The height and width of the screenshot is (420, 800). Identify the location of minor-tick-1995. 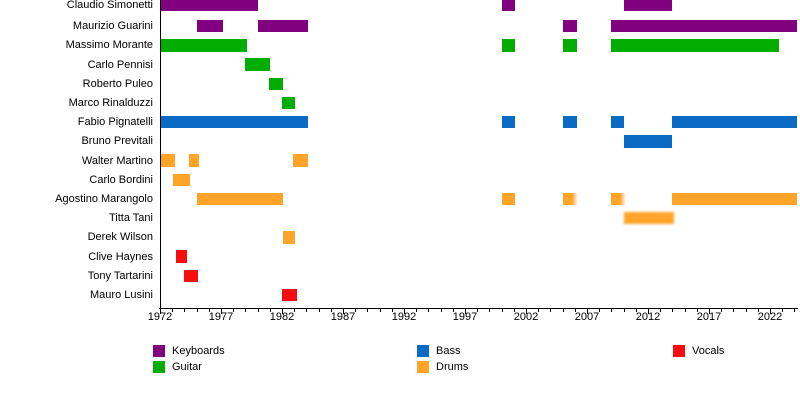
(441, 310).